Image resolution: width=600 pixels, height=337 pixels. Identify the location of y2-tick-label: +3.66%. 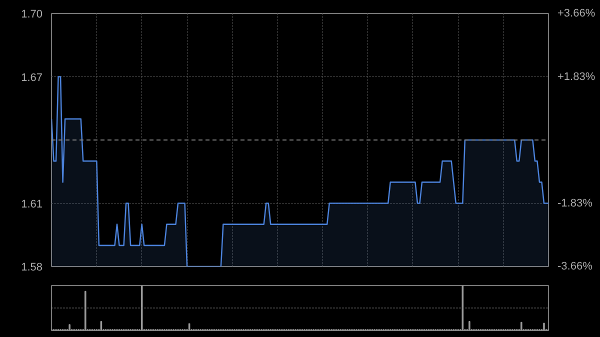
(577, 14).